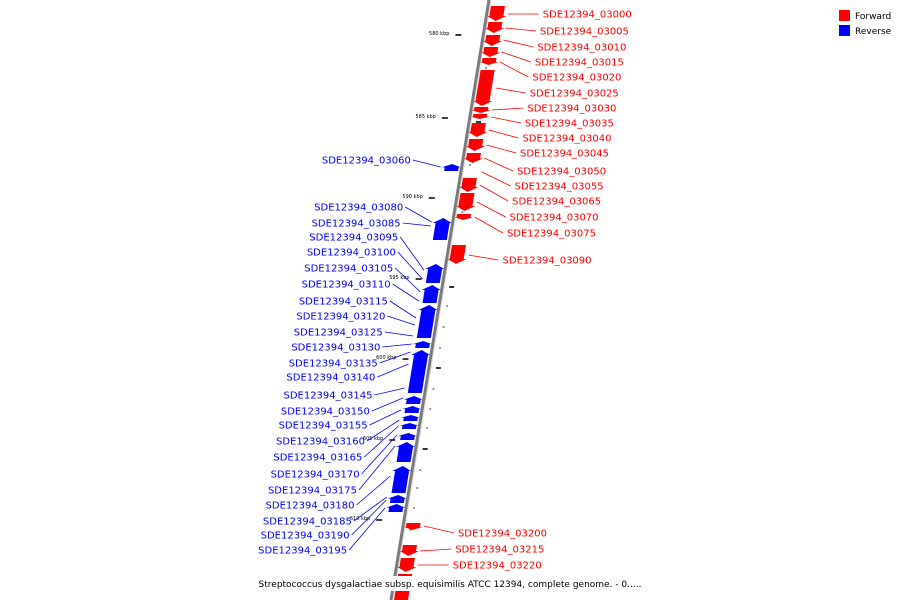 The width and height of the screenshot is (900, 600). I want to click on forward-gene-label: SDE12394_03030, so click(571, 109).